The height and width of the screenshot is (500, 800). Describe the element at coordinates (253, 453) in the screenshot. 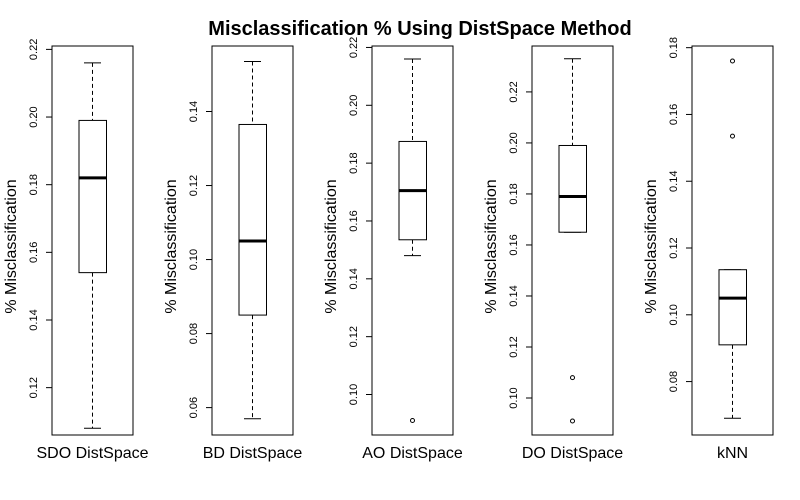

I see `category-label: BD DistSpace` at that location.